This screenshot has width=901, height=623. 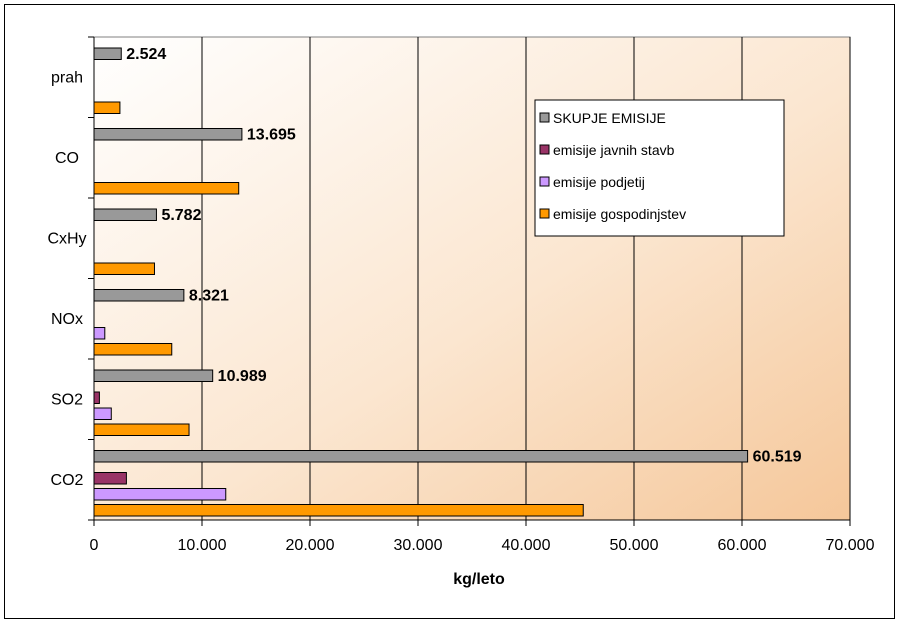 What do you see at coordinates (310, 545) in the screenshot?
I see `x-tick-label: 20.000` at bounding box center [310, 545].